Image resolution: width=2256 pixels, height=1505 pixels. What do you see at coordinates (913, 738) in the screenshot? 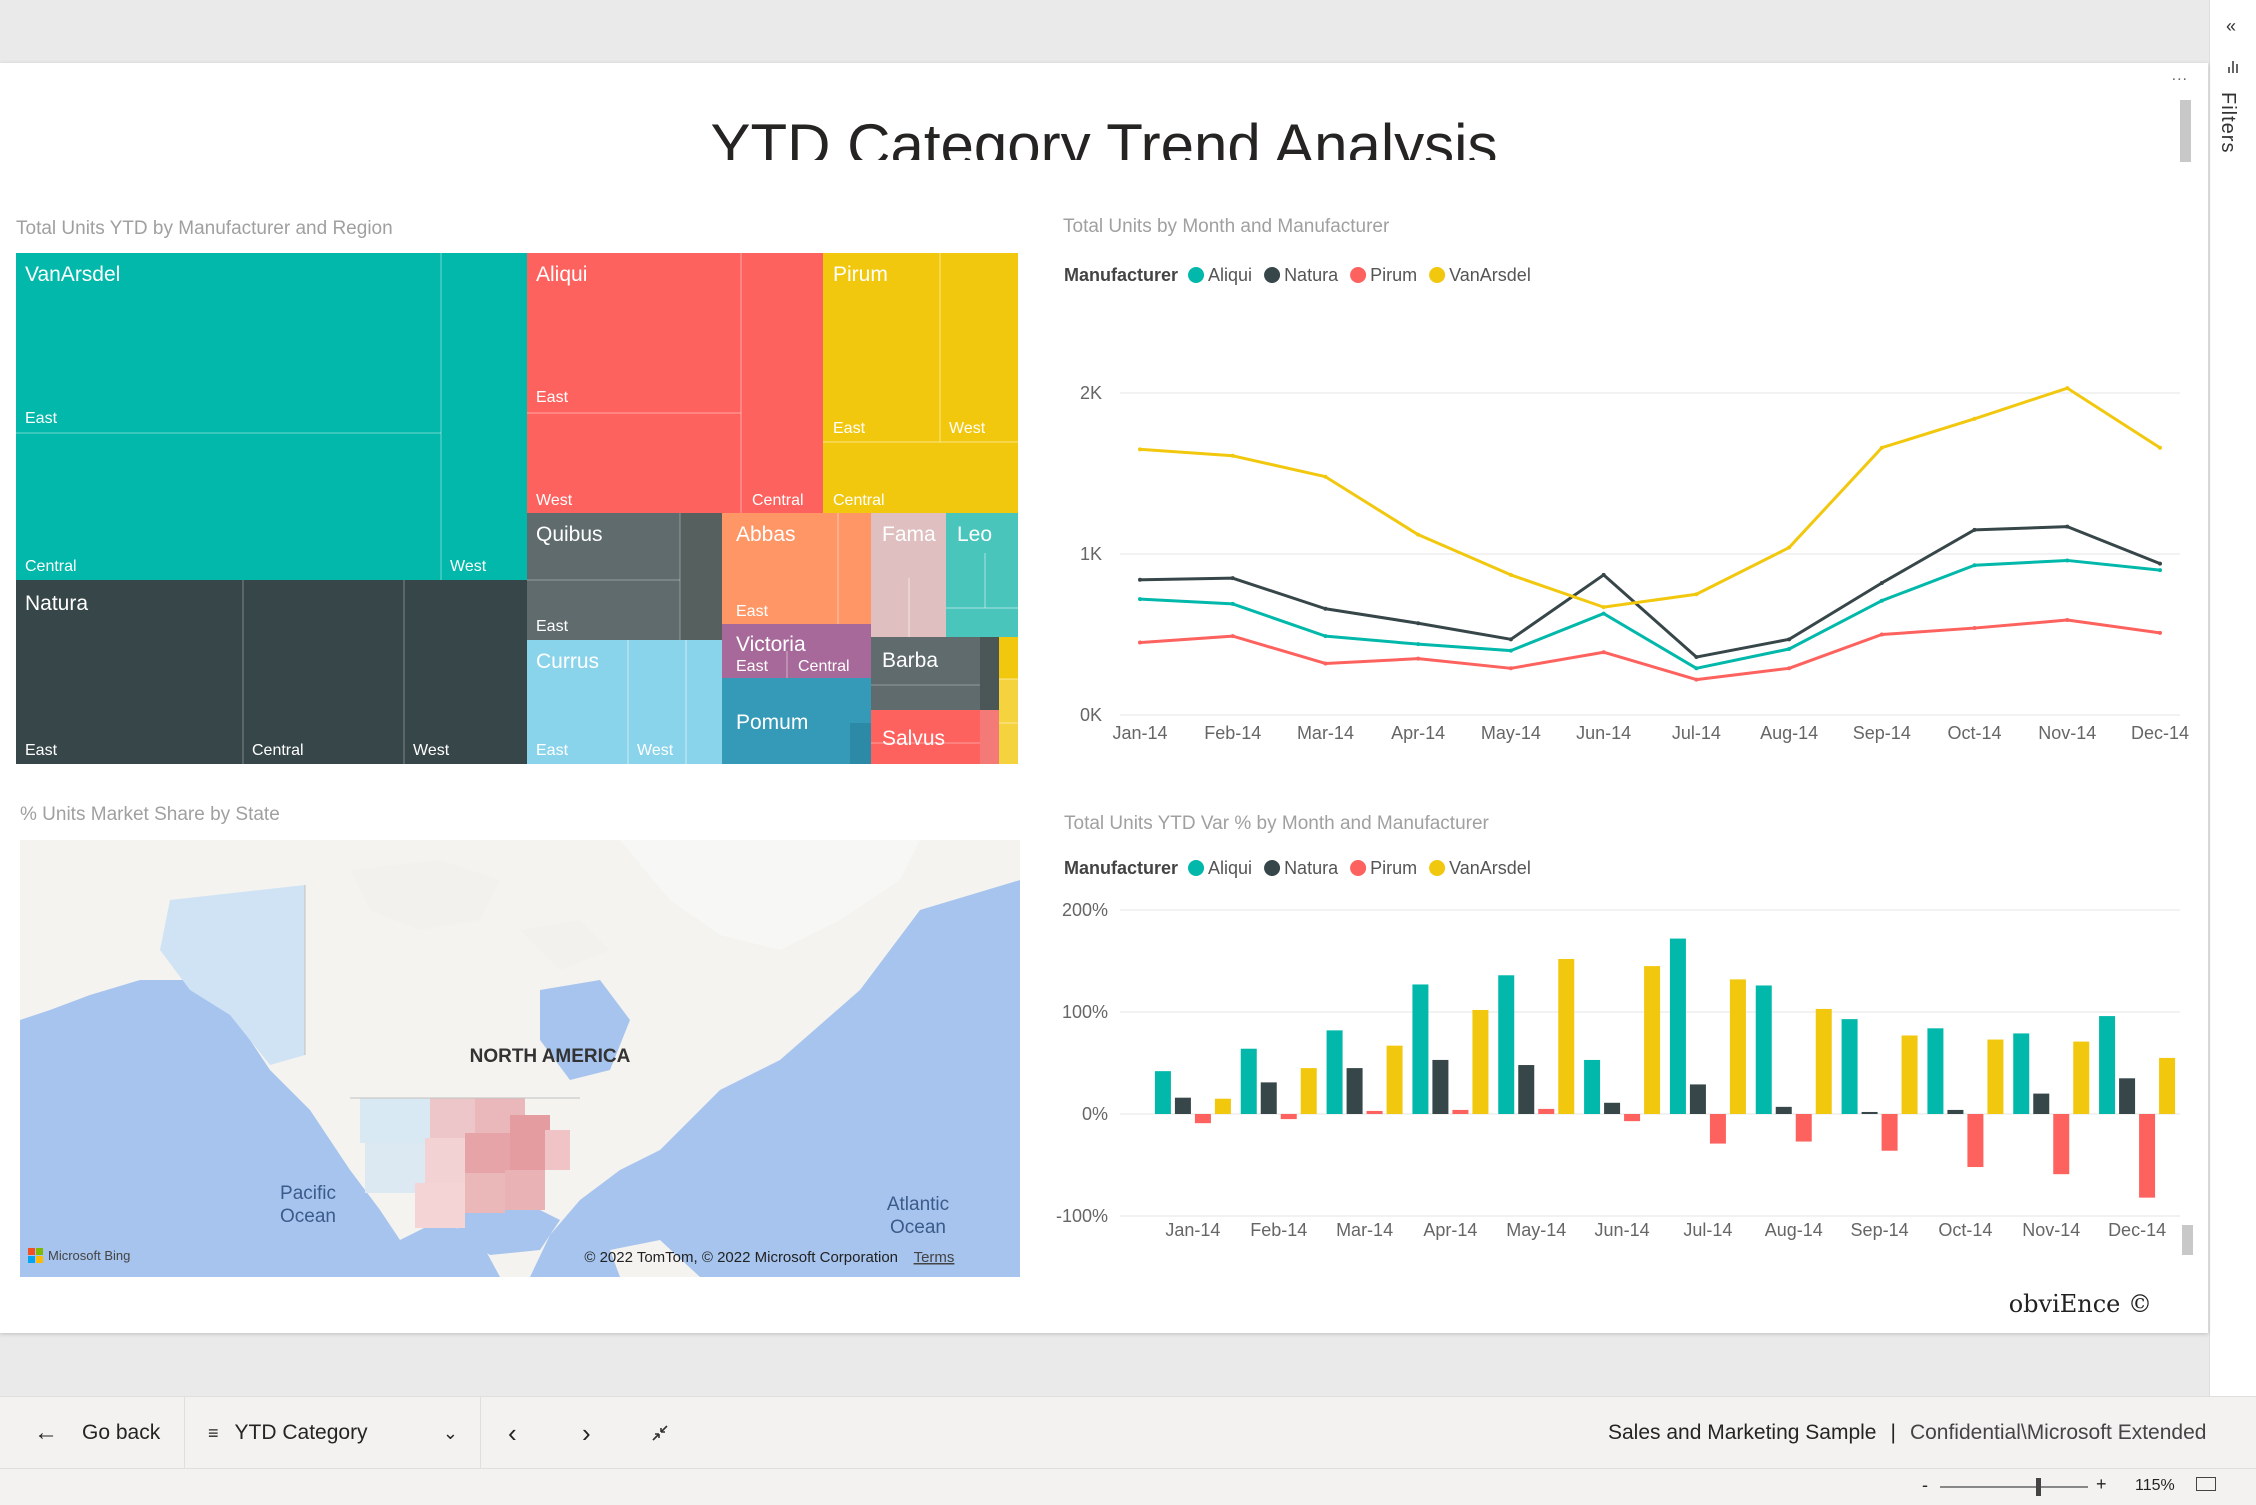
I see `treemap-label-salvus: Salvus` at bounding box center [913, 738].